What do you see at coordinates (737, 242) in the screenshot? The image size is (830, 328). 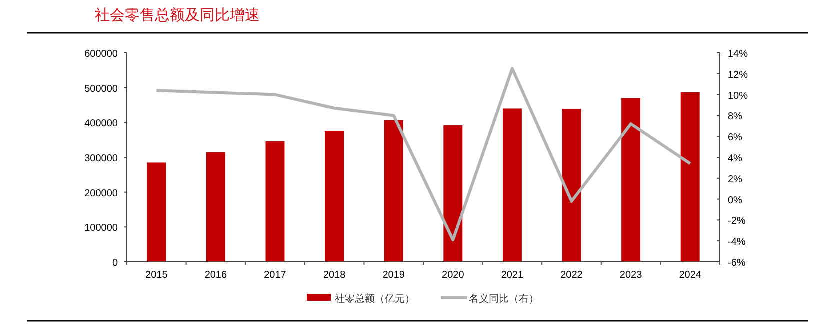 I see `y2-tick-label: -4%` at bounding box center [737, 242].